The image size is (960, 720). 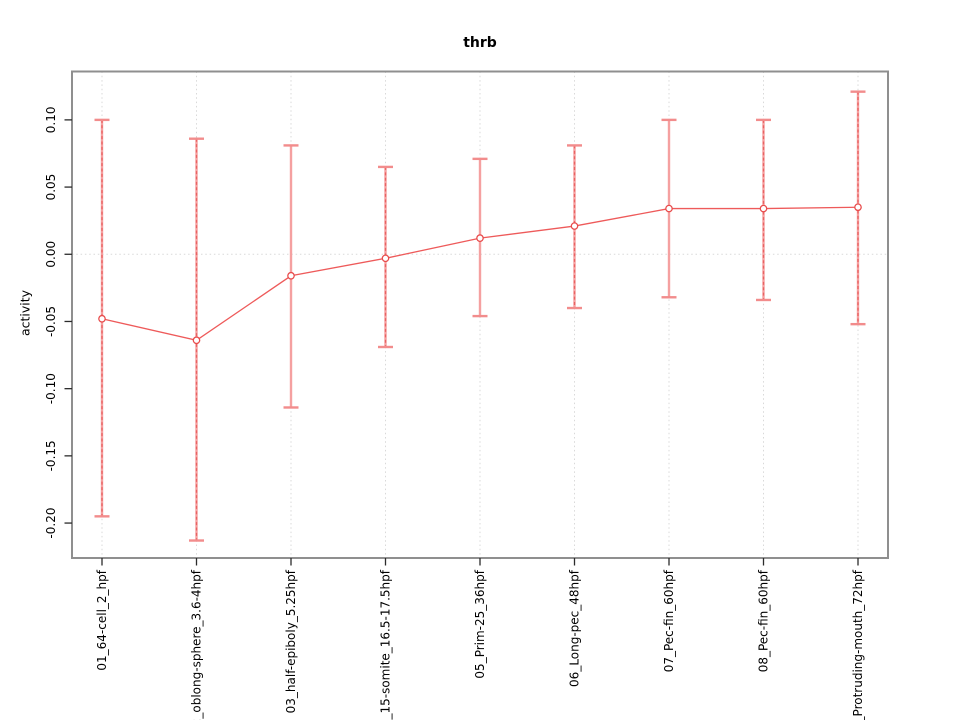 What do you see at coordinates (51, 523) in the screenshot?
I see `y-tick-label: -0.20` at bounding box center [51, 523].